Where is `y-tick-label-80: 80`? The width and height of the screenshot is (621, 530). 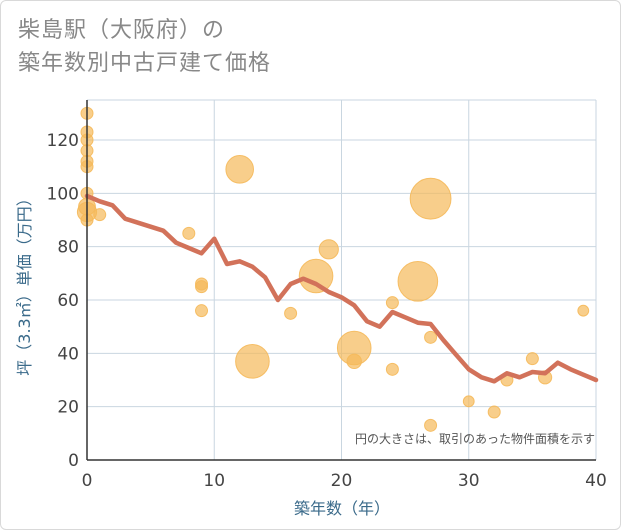
y-tick-label-80: 80 is located at coordinates (68, 248).